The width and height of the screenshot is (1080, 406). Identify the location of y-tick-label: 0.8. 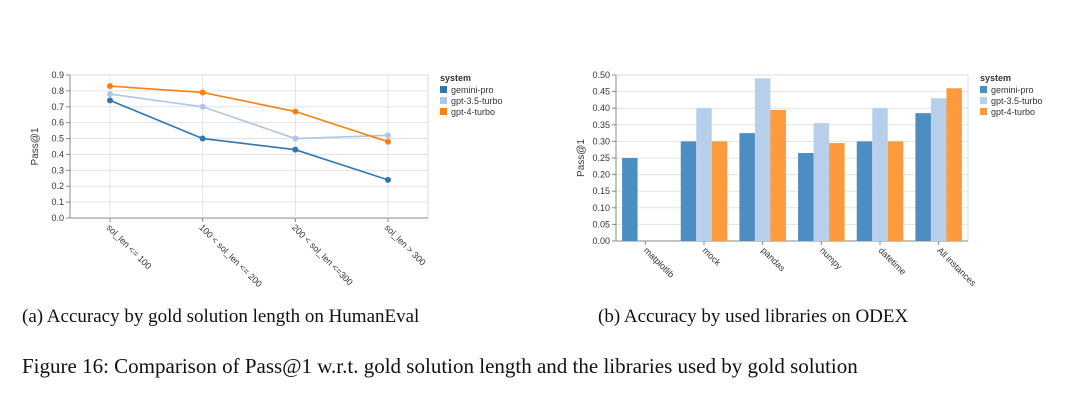
(57, 91).